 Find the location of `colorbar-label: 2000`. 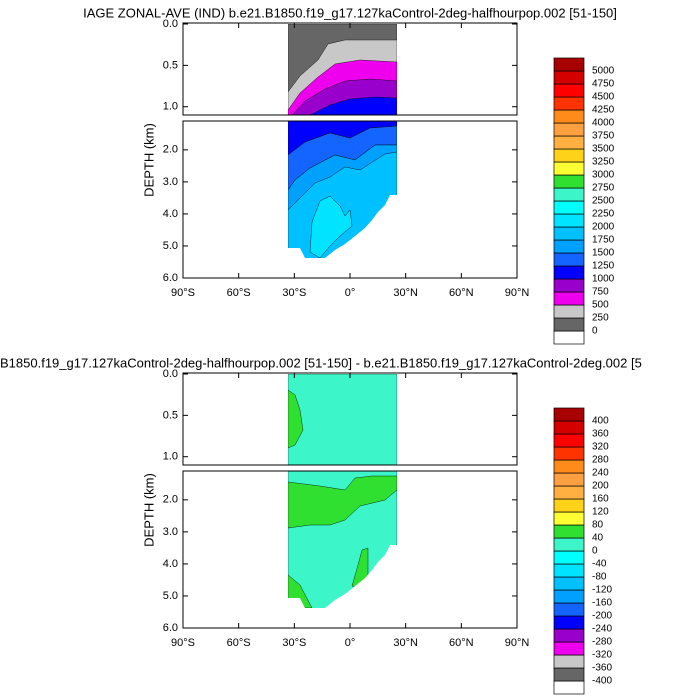

colorbar-label: 2000 is located at coordinates (603, 227).